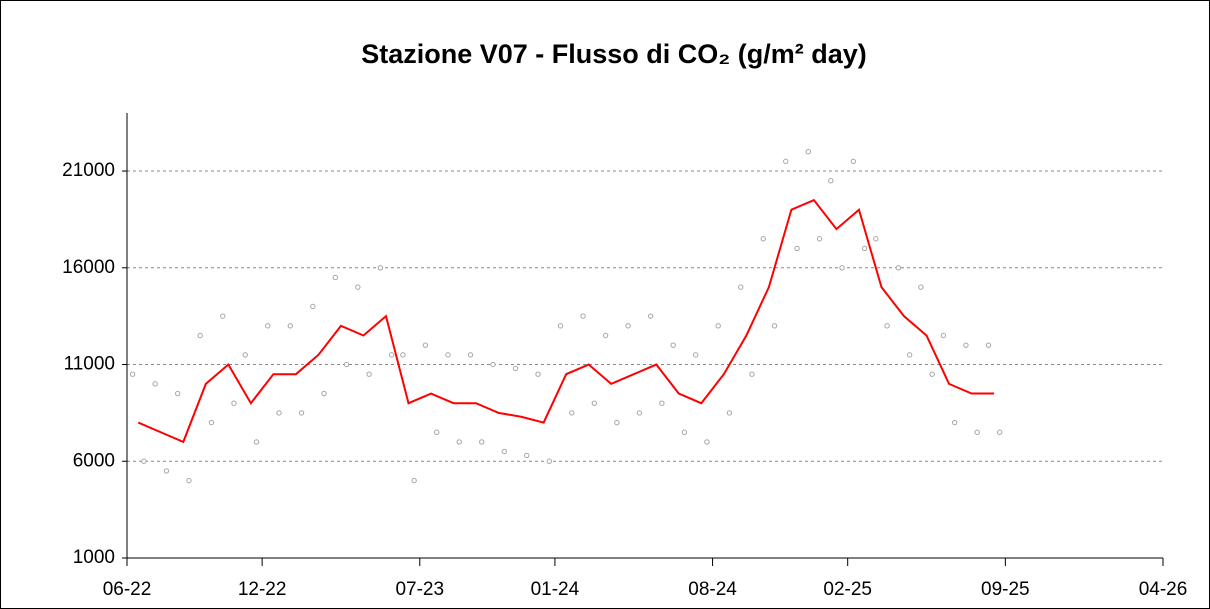 This screenshot has width=1210, height=609. What do you see at coordinates (88, 267) in the screenshot?
I see `y-tick-label: 16000` at bounding box center [88, 267].